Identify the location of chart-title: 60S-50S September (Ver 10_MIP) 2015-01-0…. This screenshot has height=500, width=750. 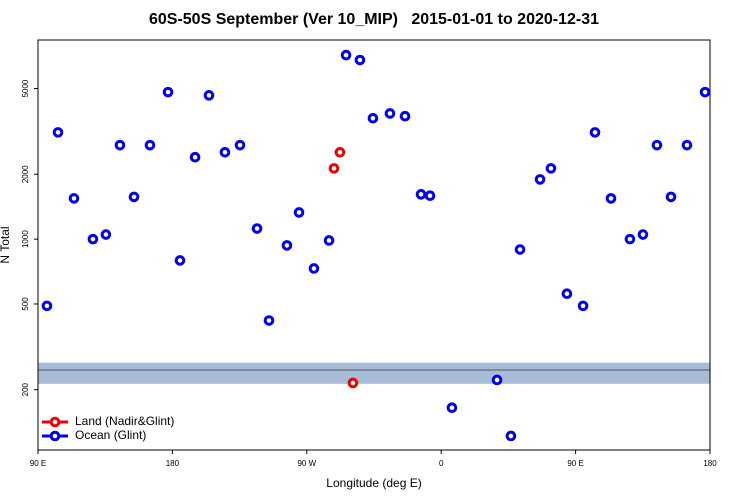
(374, 19).